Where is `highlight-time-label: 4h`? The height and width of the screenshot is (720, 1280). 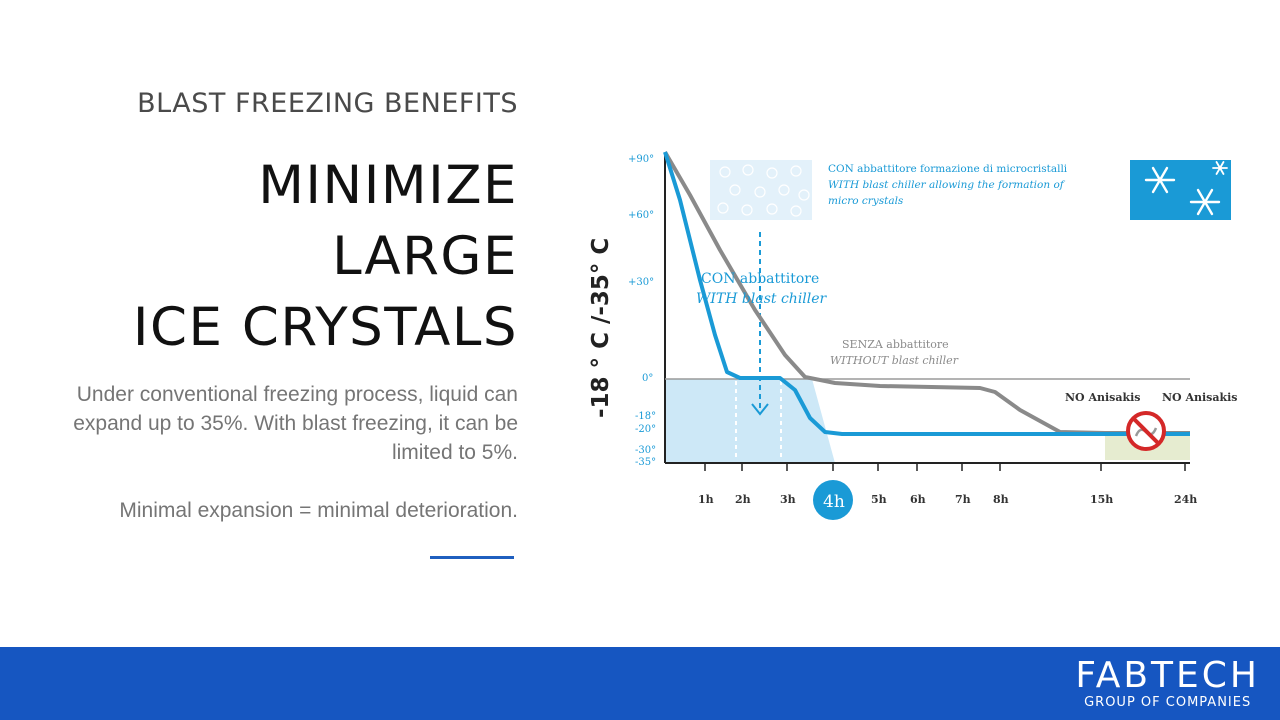
highlight-time-label: 4h is located at coordinates (834, 502).